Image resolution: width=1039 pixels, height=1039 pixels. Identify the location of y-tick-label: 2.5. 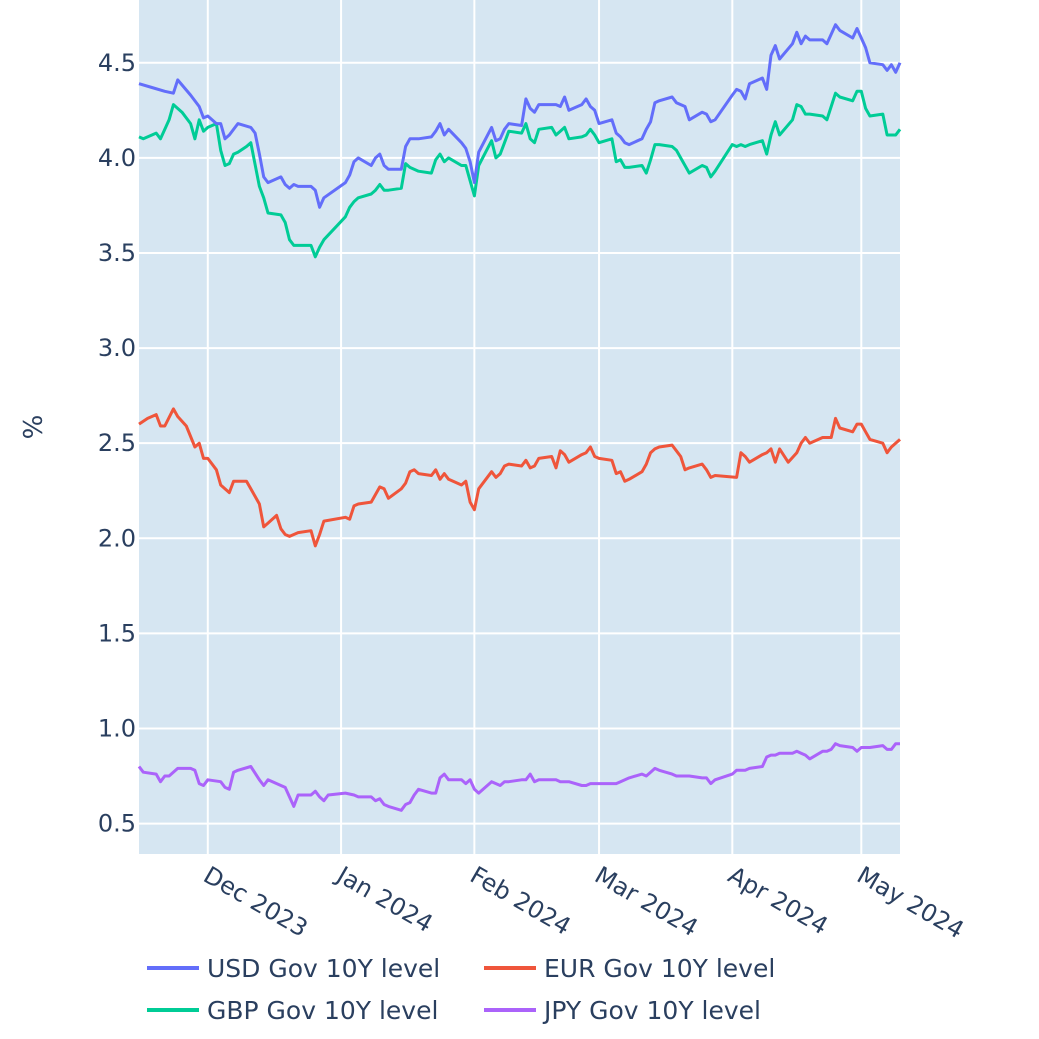
(117, 443).